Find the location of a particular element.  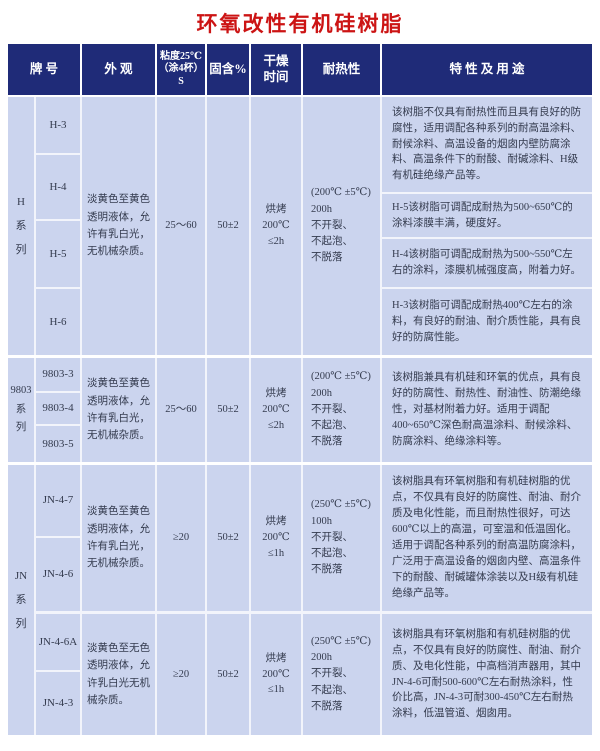

grade-column: H-3 H-4 H-5 H-6 is located at coordinates (58, 226).